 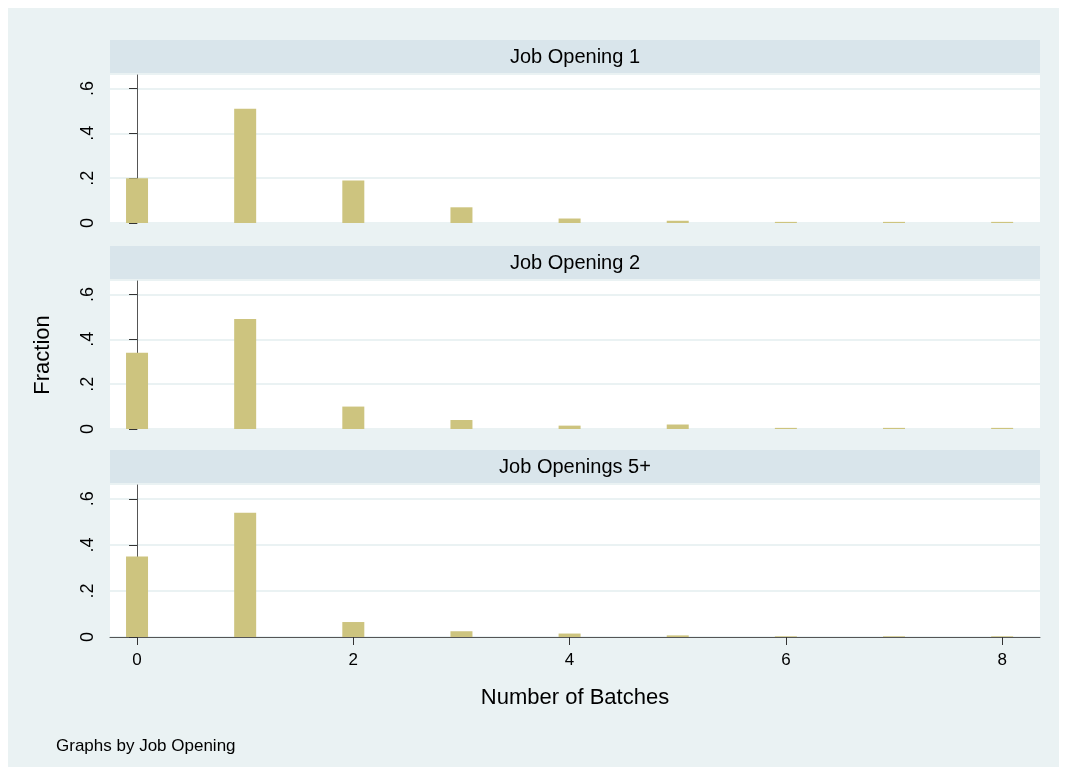 I want to click on x-axis-title: Number of Batches, so click(x=575, y=696).